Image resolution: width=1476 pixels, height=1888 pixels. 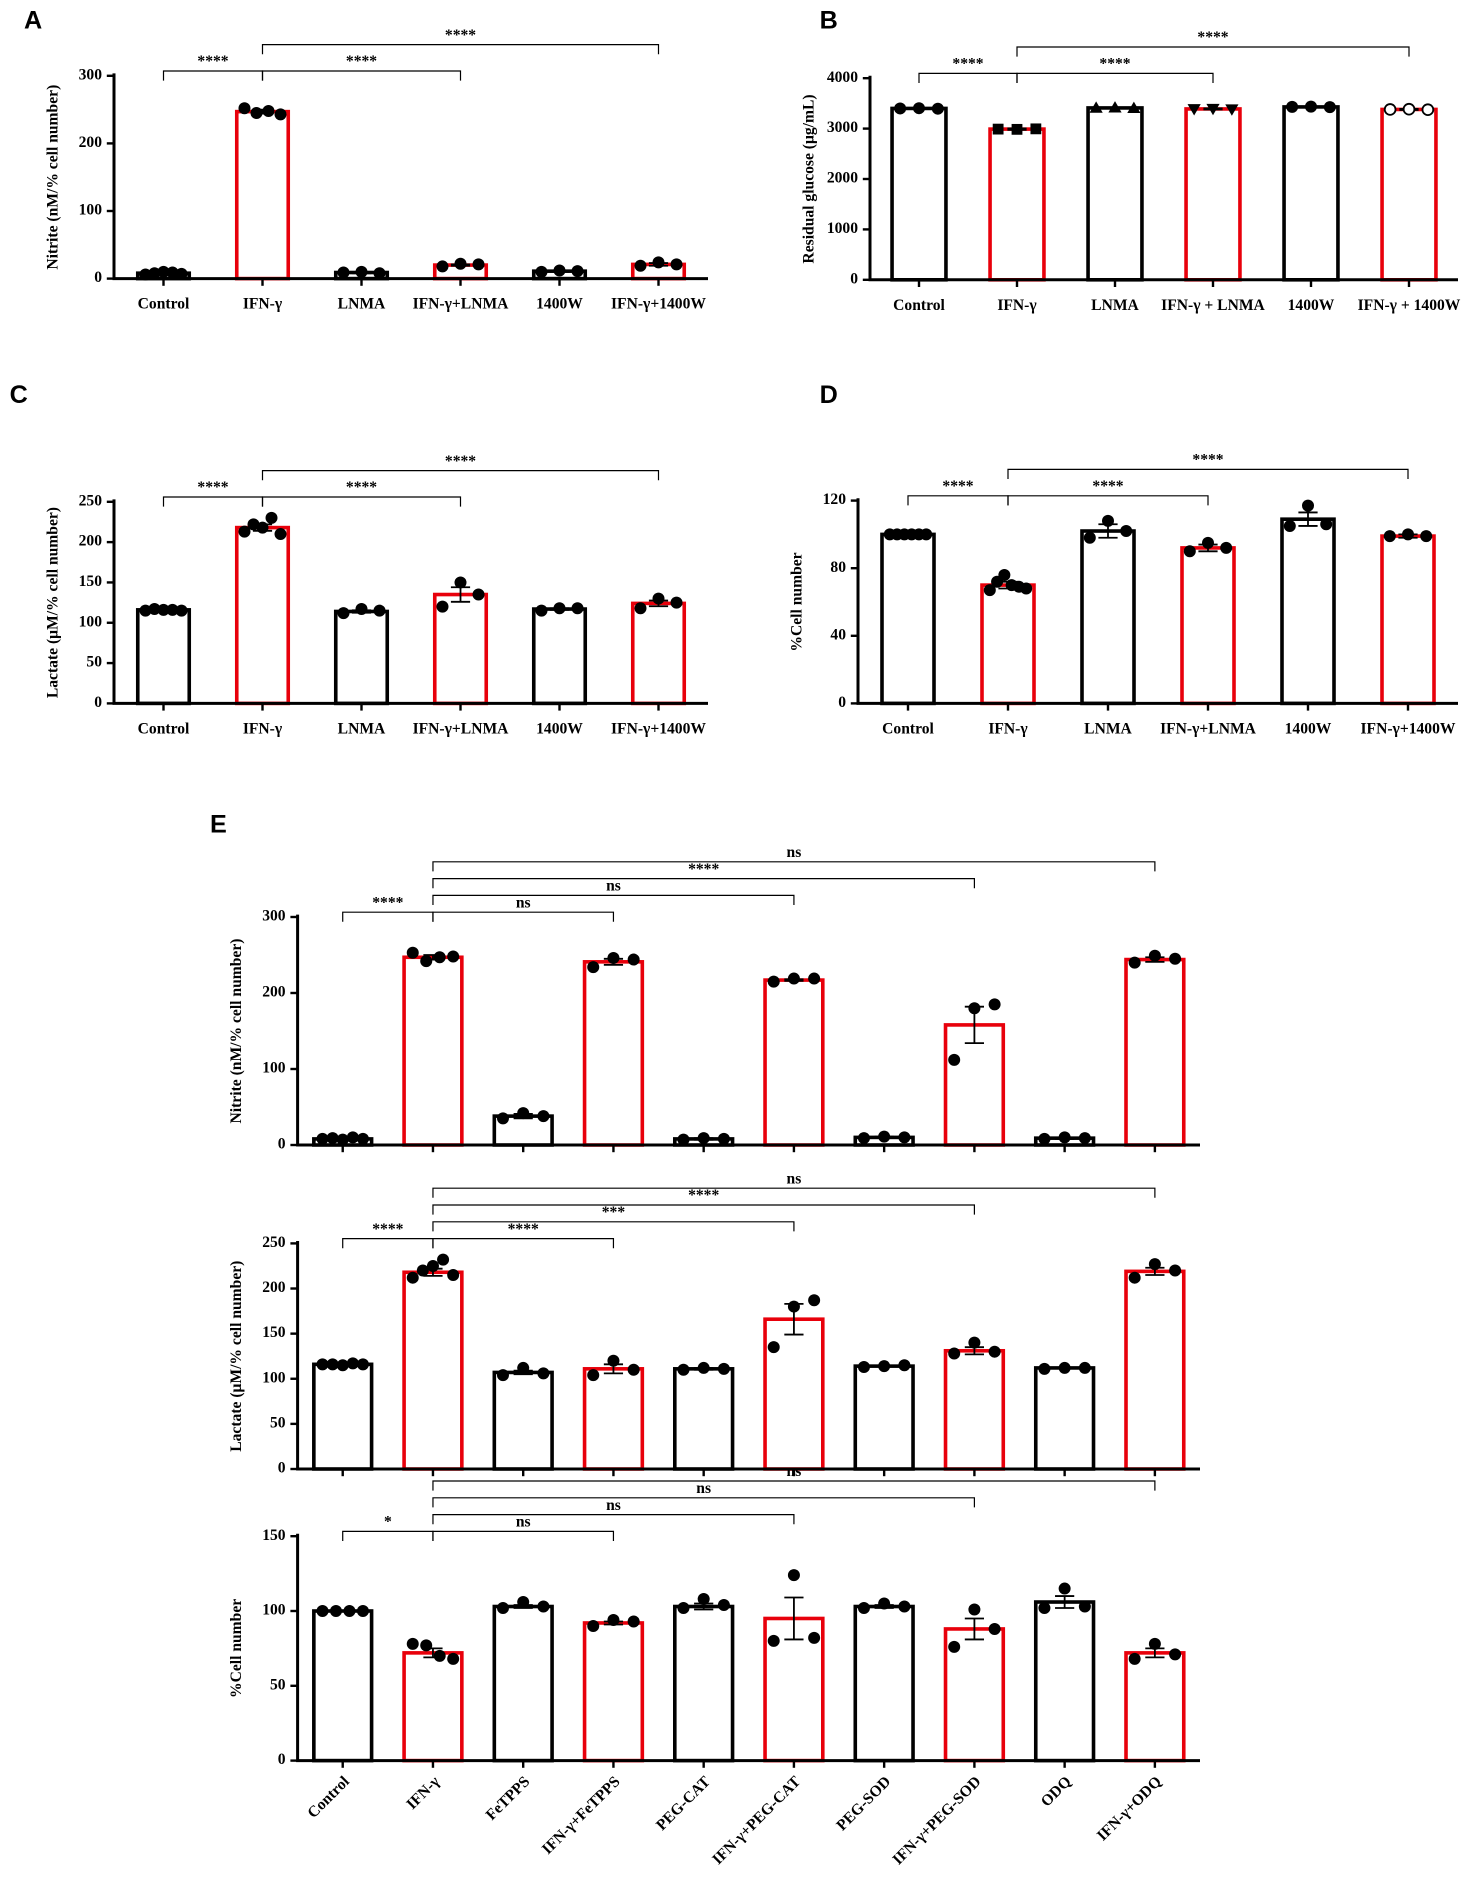 What do you see at coordinates (236, 1648) in the screenshot?
I see `y-axis-label: %Cell number` at bounding box center [236, 1648].